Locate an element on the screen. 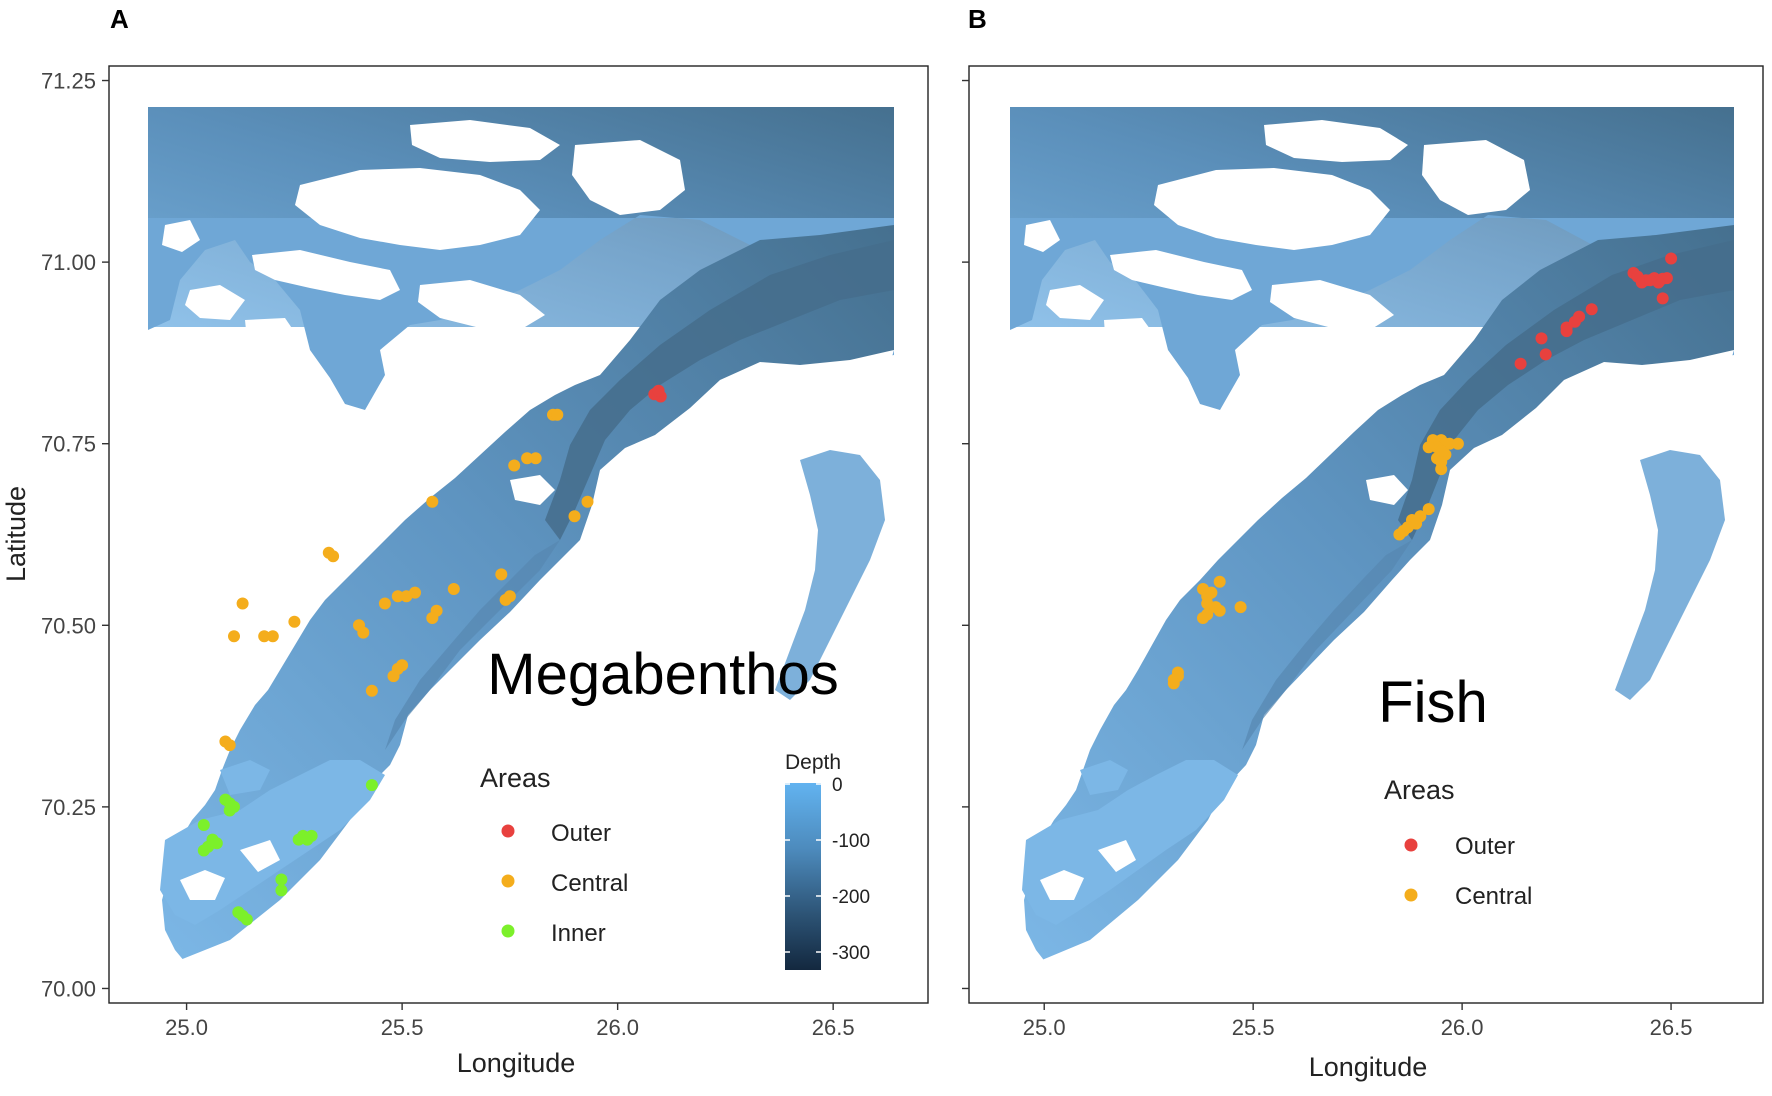 Image resolution: width=1772 pixels, height=1096 pixels. island-2-b is located at coordinates (1336, 141).